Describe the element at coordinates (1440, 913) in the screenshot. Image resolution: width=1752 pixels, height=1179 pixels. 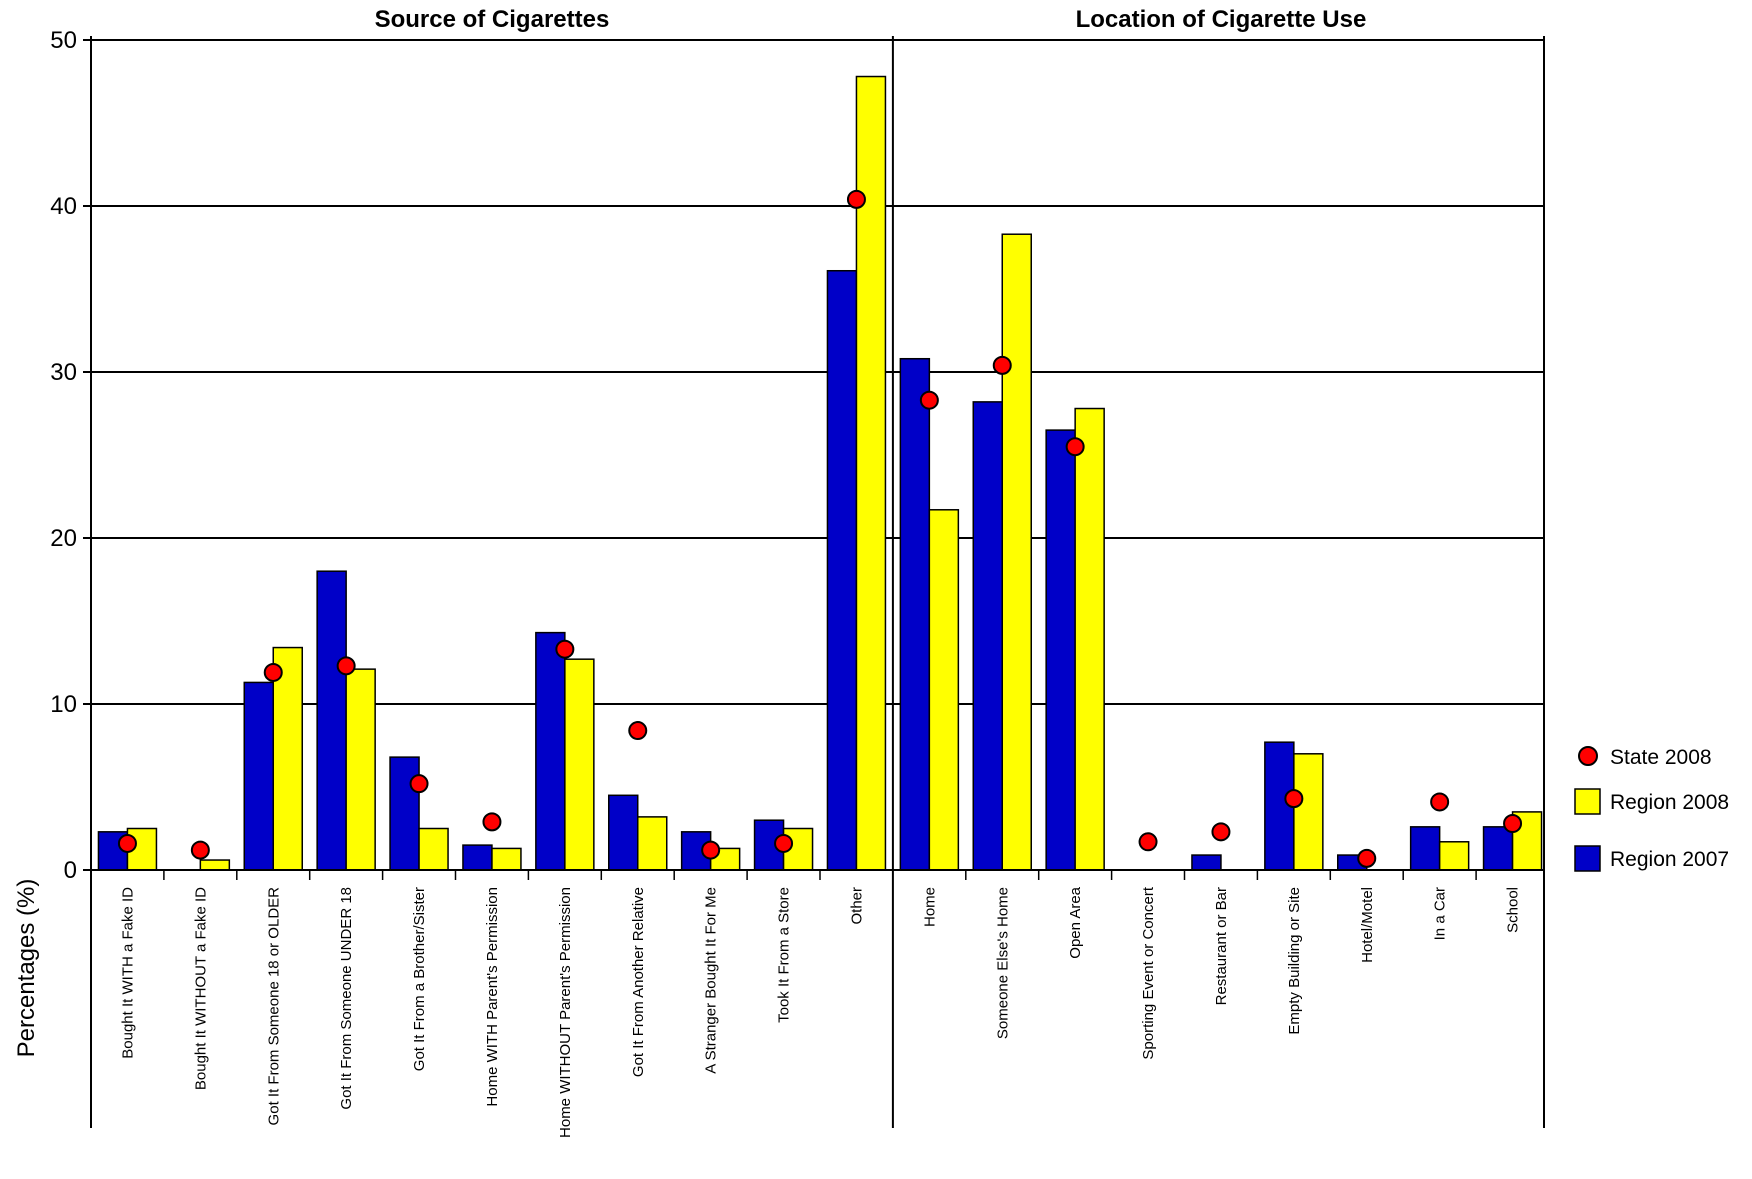
I see `category-label: In a Car` at that location.